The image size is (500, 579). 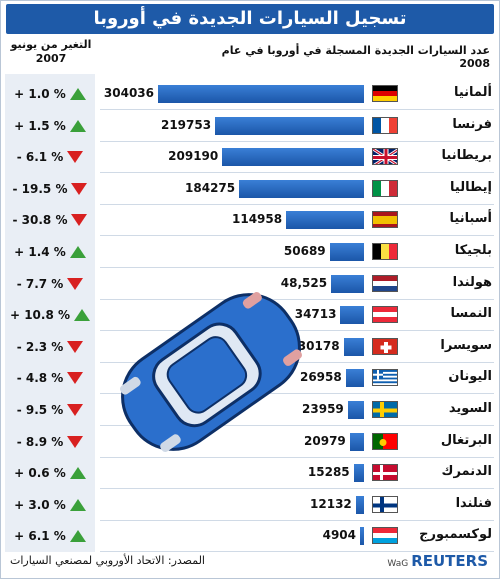 I want to click on flag-greece-icon, so click(x=385, y=378).